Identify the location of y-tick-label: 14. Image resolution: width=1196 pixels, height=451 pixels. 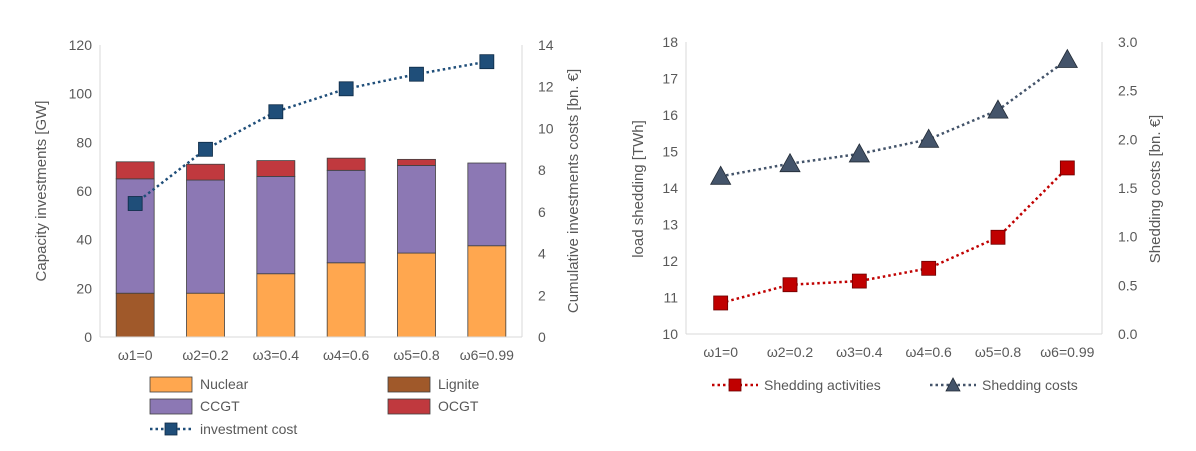
(670, 188).